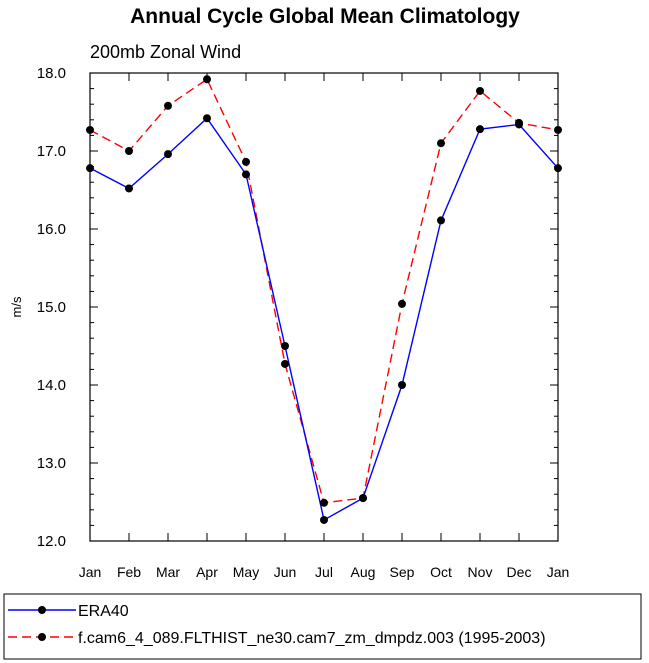 The image size is (649, 663). I want to click on x-tick-label: May, so click(246, 572).